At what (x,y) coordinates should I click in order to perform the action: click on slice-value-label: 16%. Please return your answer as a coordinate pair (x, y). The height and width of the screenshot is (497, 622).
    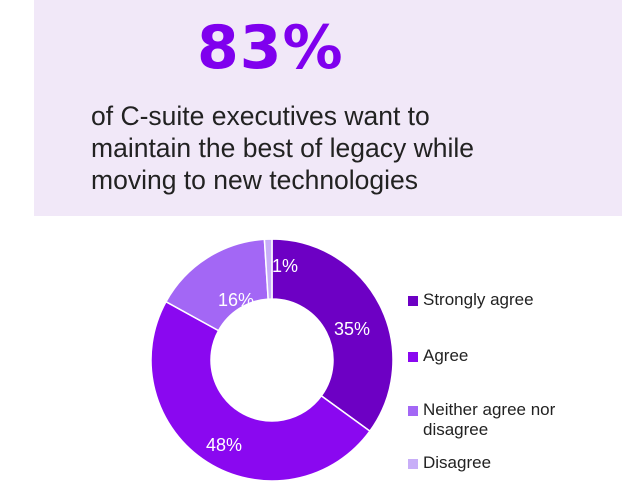
    Looking at the image, I should click on (236, 300).